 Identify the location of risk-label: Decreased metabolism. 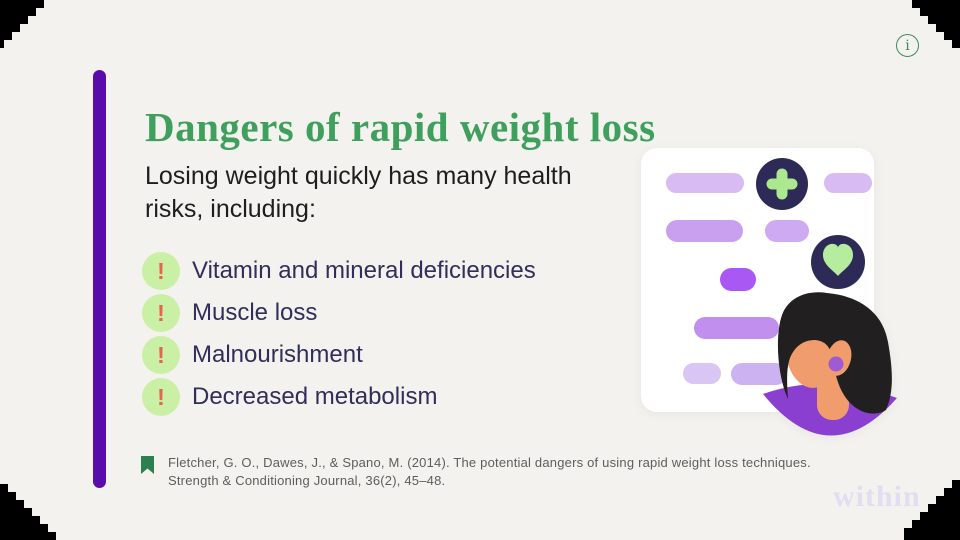
(315, 396).